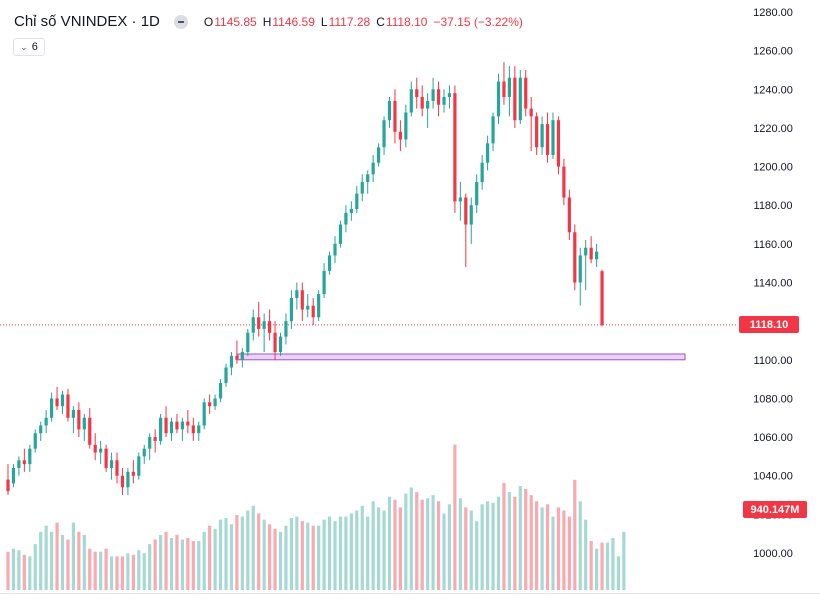  I want to click on symbol-title: Chỉ số VNINDEX · 1D, so click(87, 21).